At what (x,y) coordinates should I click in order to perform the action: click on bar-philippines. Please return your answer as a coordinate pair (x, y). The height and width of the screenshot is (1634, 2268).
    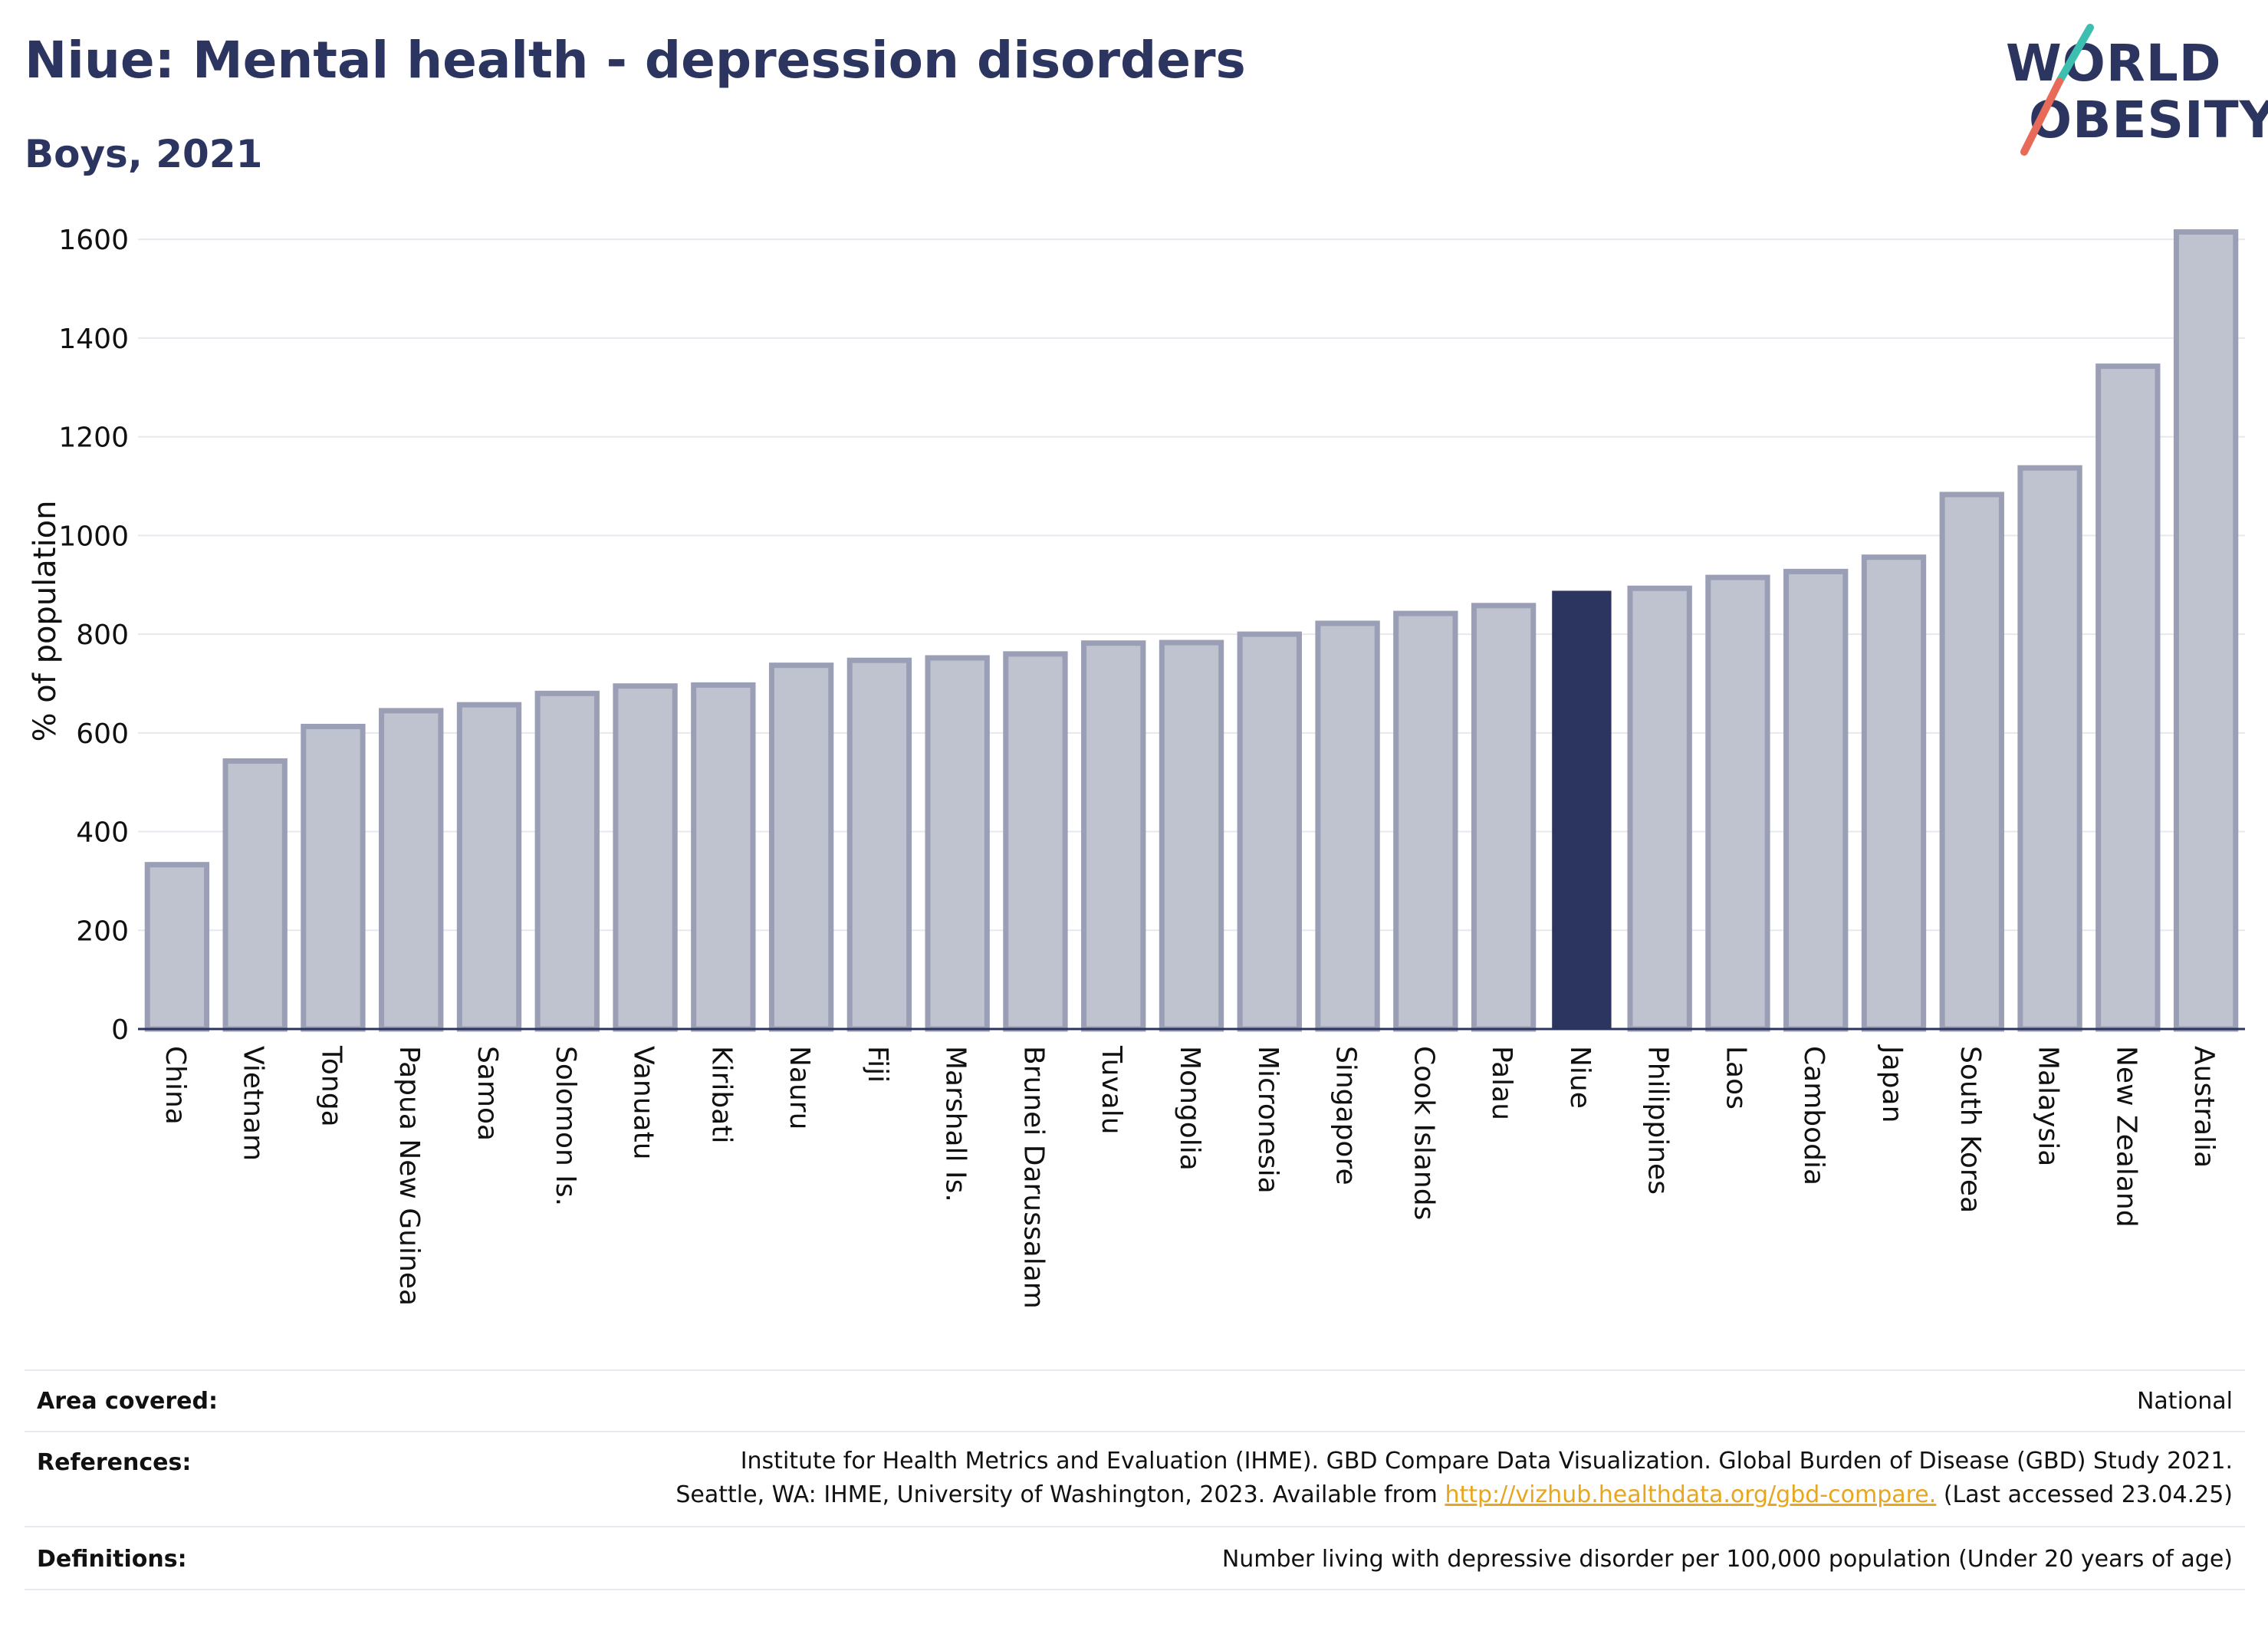
    Looking at the image, I should click on (1659, 809).